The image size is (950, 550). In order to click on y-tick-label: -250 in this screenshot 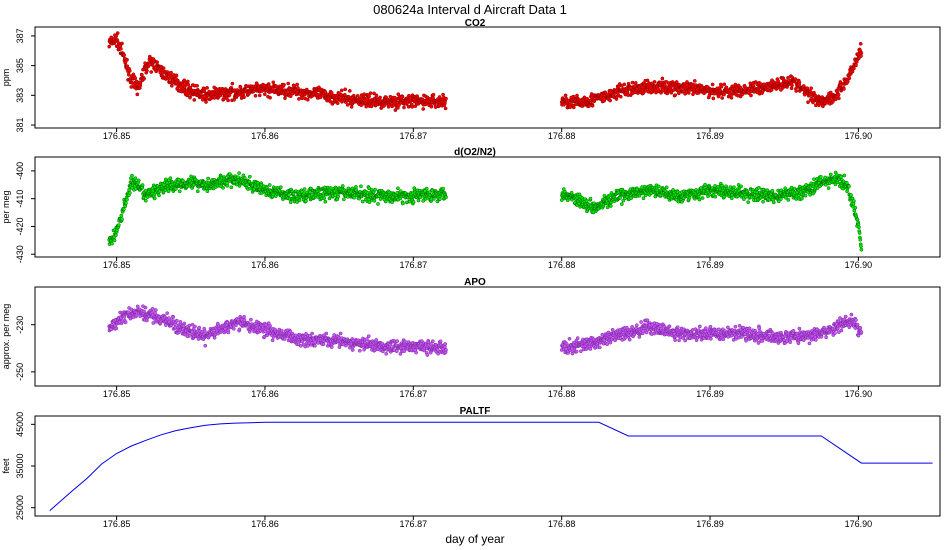, I will do `click(20, 372)`.